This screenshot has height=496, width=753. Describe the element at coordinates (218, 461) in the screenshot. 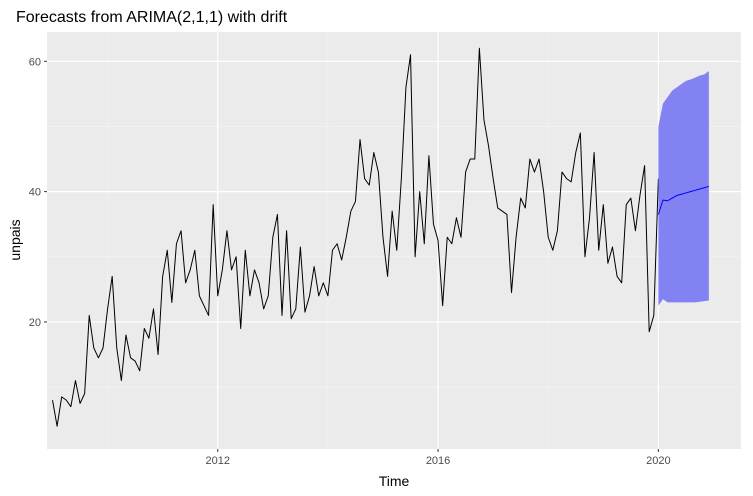

I see `x-tick-label: 2012` at that location.